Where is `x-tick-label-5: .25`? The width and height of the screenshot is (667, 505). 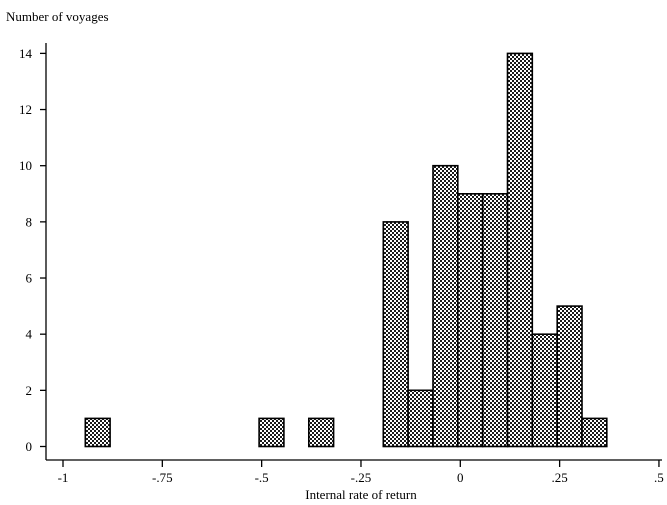 x-tick-label-5: .25 is located at coordinates (560, 477).